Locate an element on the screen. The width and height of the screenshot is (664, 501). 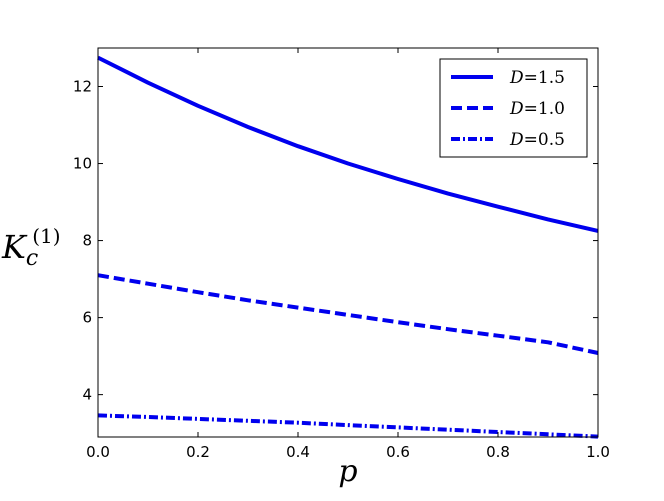
legend-label-0: D=1.5 is located at coordinates (537, 78).